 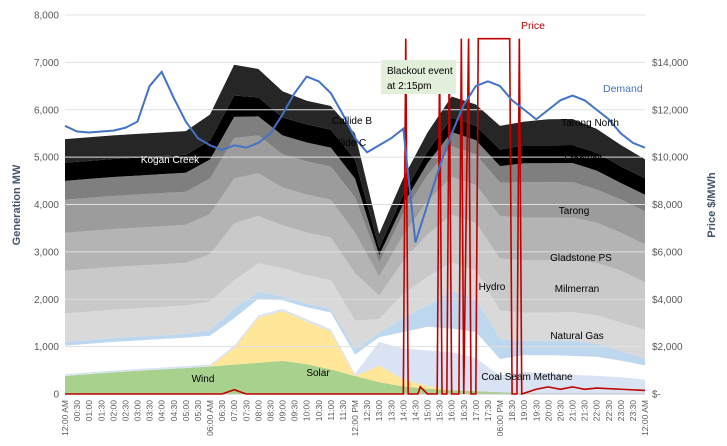 I want to click on callout-line-1: Blackout event, so click(x=420, y=71).